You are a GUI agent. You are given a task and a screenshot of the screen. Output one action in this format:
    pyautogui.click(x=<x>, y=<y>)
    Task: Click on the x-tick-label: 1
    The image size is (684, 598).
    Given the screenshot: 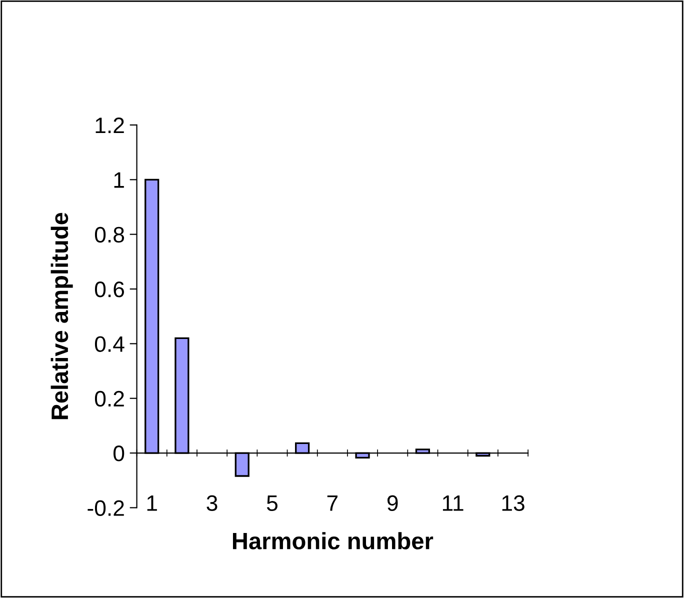 What is the action you would take?
    pyautogui.click(x=152, y=503)
    